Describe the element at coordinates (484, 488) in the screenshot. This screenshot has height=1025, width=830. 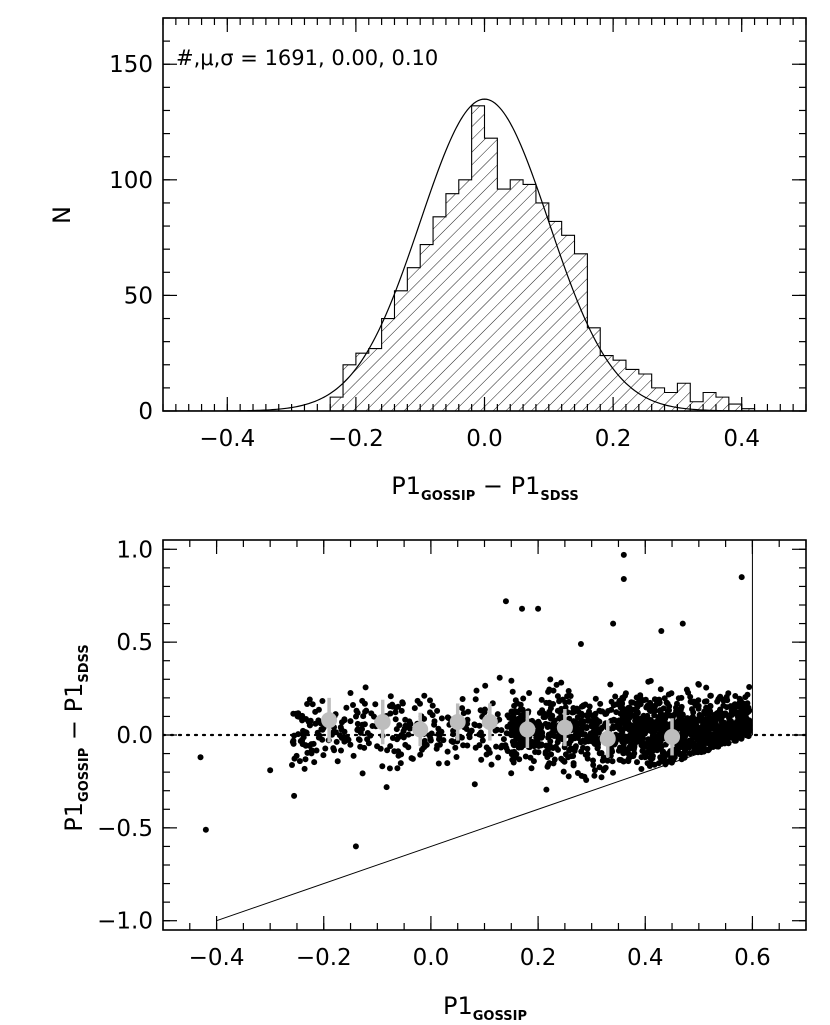
I see `histogram-x-axis-label: P1GOSSIP − P1SDSS` at that location.